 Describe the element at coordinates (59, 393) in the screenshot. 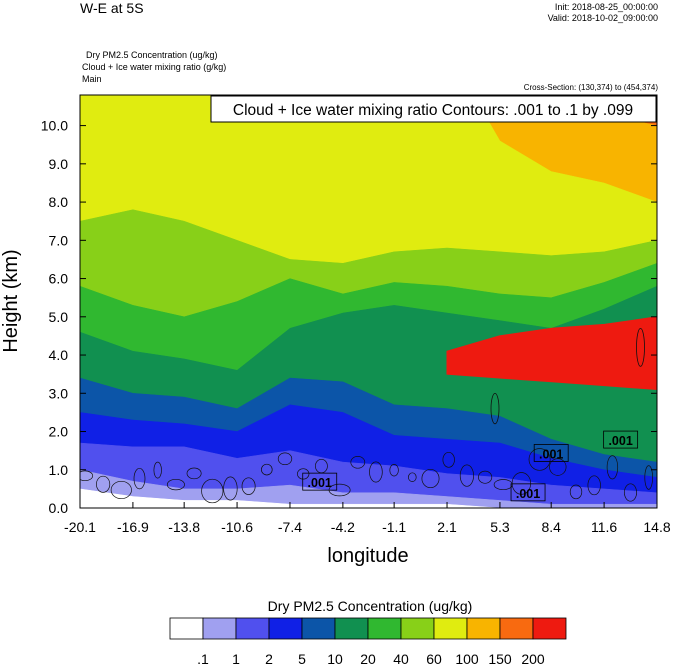

I see `y-tick-label: 3.0` at that location.